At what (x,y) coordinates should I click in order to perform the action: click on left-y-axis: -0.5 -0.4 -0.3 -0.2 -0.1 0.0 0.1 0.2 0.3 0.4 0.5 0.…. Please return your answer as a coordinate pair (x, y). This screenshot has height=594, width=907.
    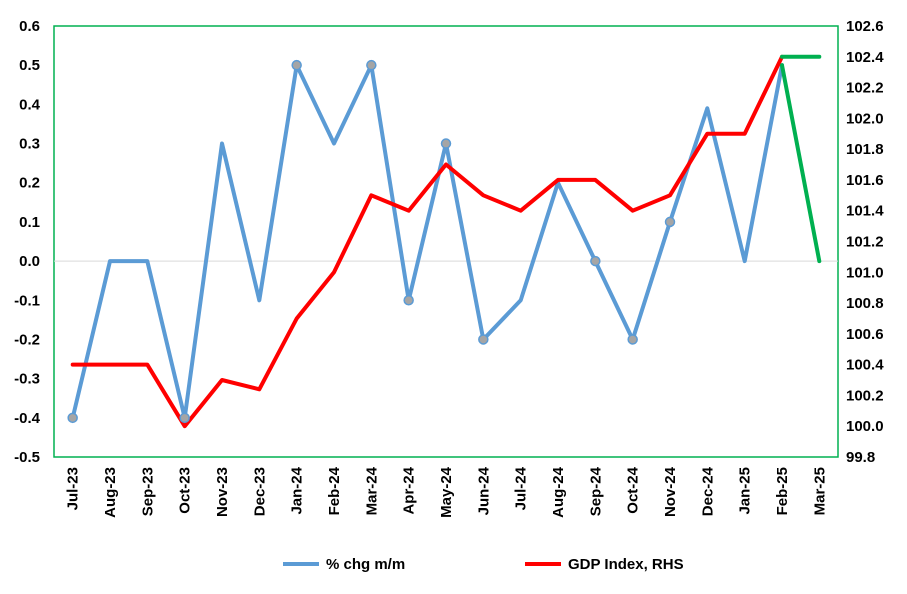
    Looking at the image, I should click on (27, 242).